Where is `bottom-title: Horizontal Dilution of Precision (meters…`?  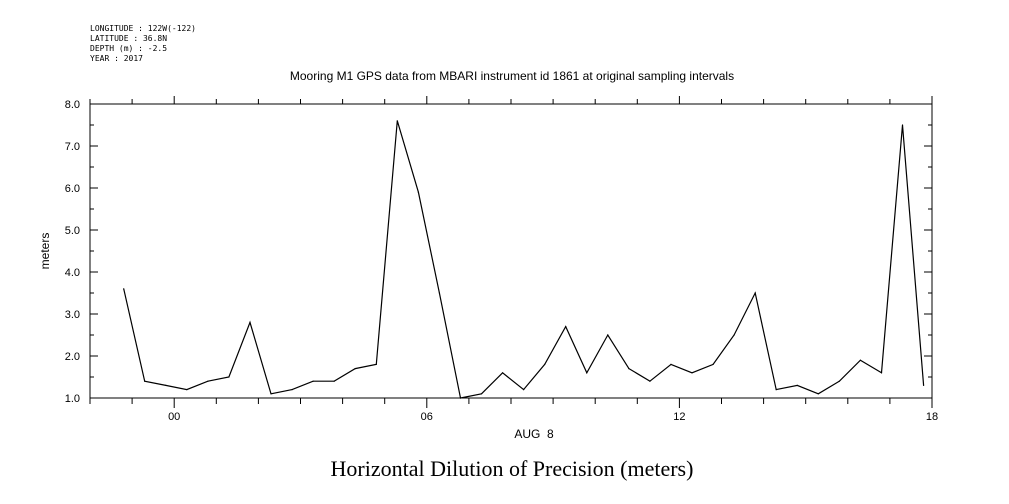 bottom-title: Horizontal Dilution of Precision (meters… is located at coordinates (512, 468).